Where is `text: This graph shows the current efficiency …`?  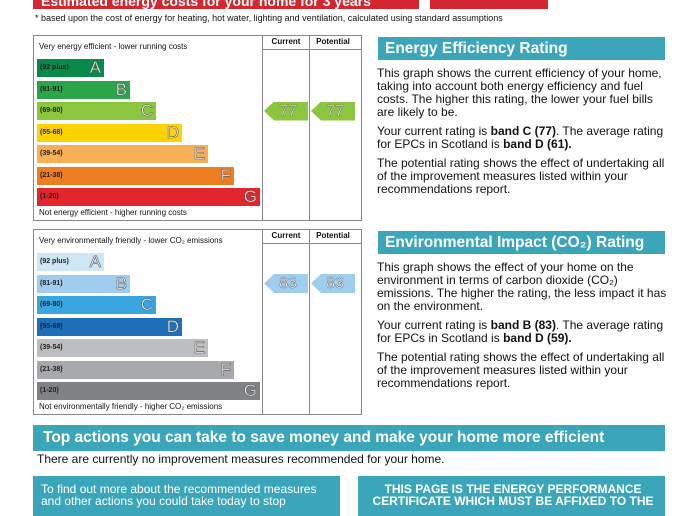 text: This graph shows the current efficiency … is located at coordinates (519, 92).